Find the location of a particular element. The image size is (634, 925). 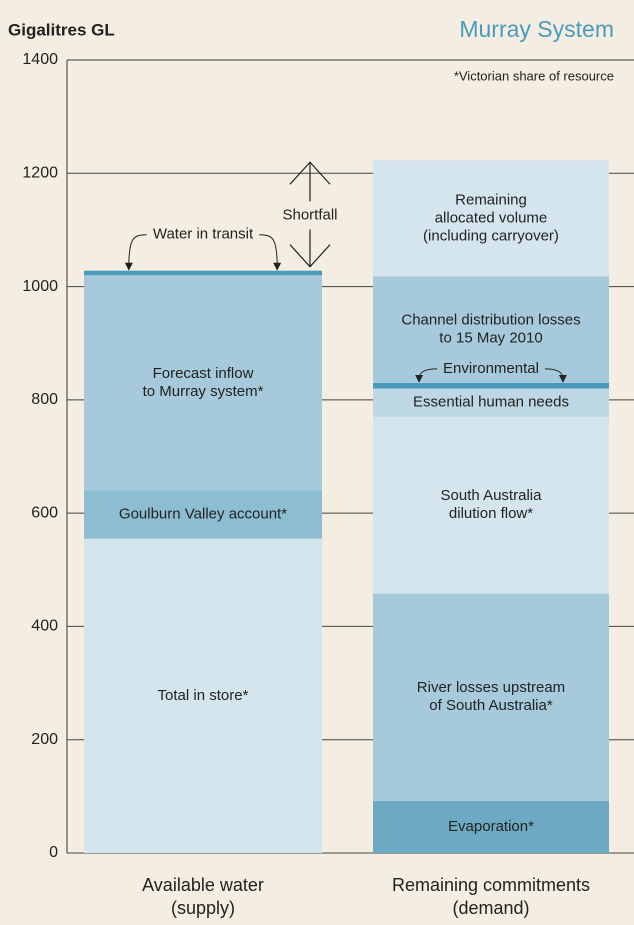

segment-label: River losses upstream is located at coordinates (491, 687).